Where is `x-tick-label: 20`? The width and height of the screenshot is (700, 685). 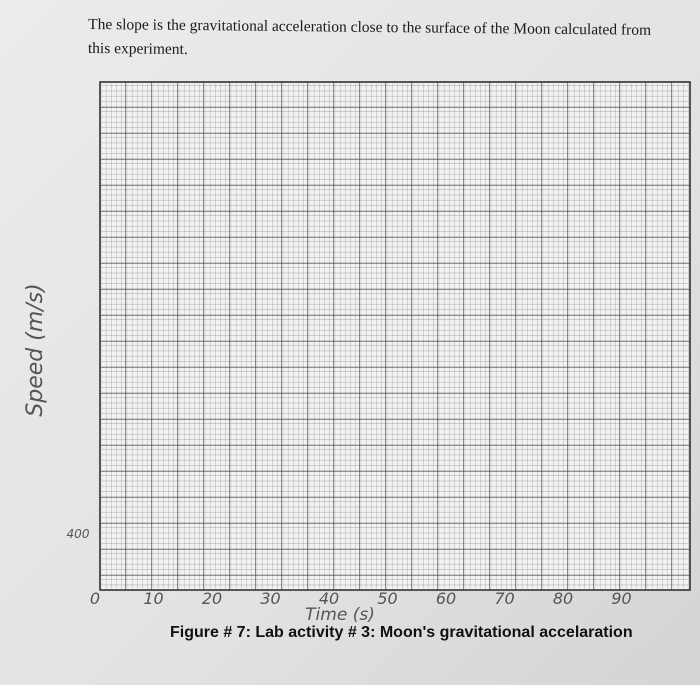 x-tick-label: 20 is located at coordinates (212, 598).